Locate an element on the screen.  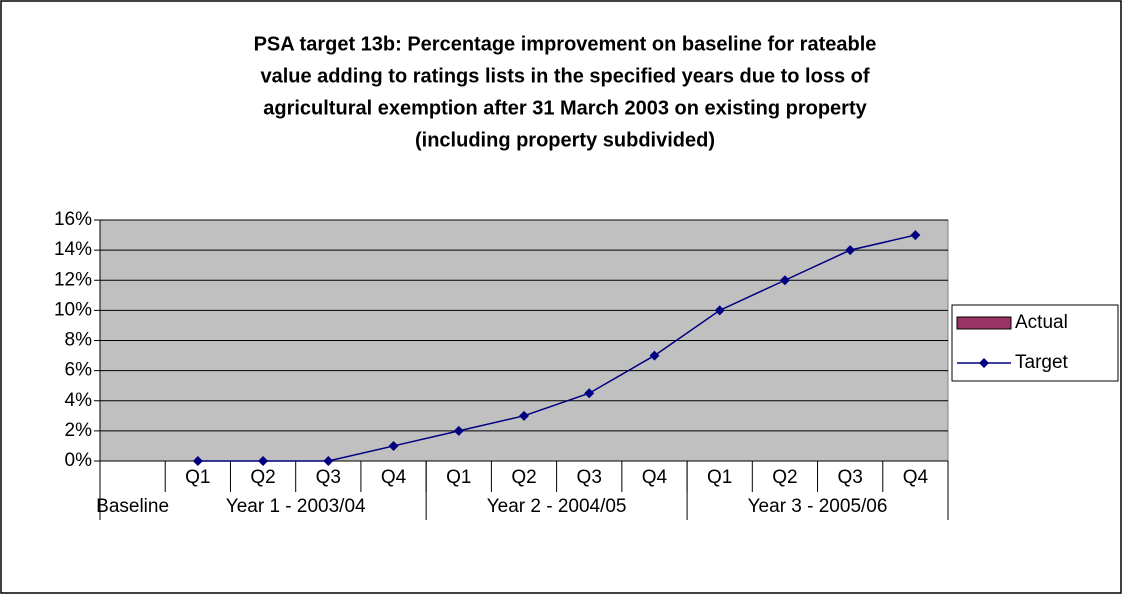
group-label: Year 3 - 2005/06 is located at coordinates (818, 506).